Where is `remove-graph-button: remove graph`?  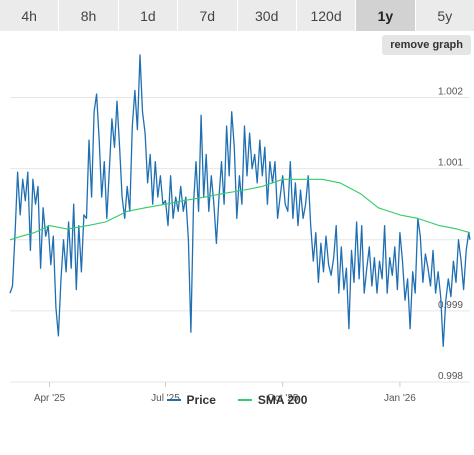 remove-graph-button: remove graph is located at coordinates (426, 45).